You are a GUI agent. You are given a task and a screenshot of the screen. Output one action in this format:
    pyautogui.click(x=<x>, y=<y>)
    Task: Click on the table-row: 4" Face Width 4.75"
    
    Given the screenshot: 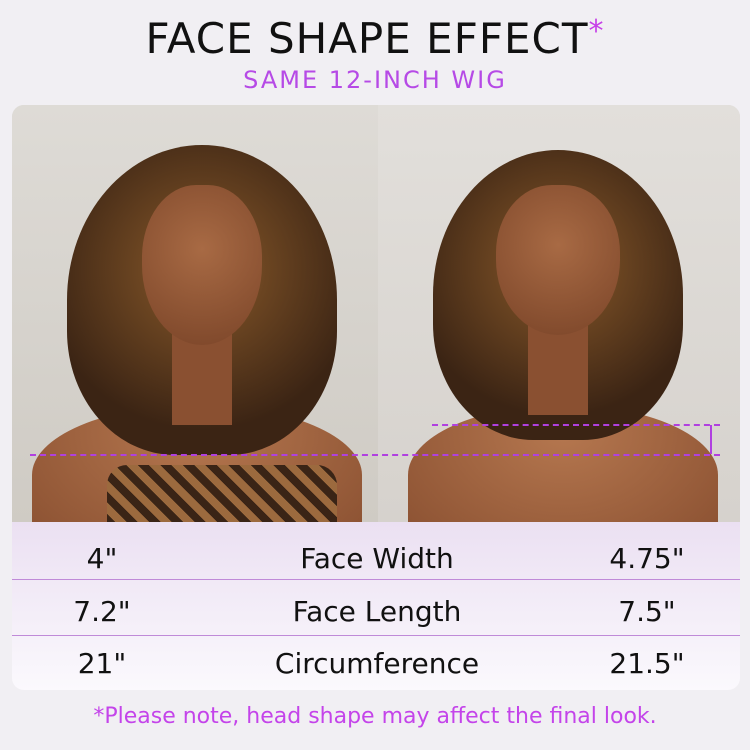 What is the action you would take?
    pyautogui.click(x=376, y=558)
    